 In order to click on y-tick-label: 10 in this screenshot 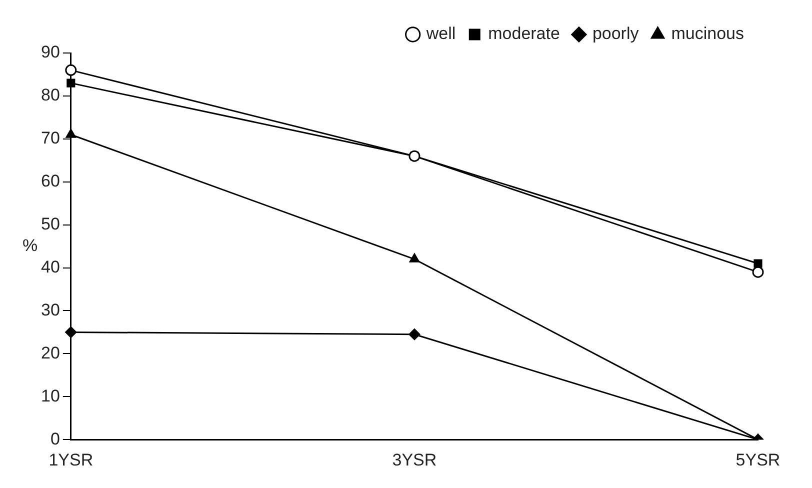, I will do `click(50, 396)`.